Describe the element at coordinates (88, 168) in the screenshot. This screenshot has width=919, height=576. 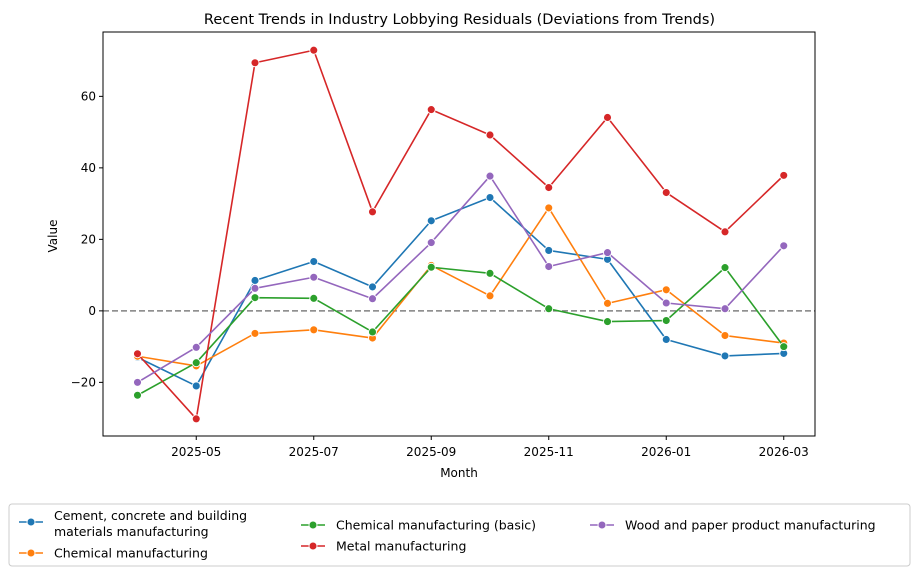
I see `y-tick-label: 40` at that location.